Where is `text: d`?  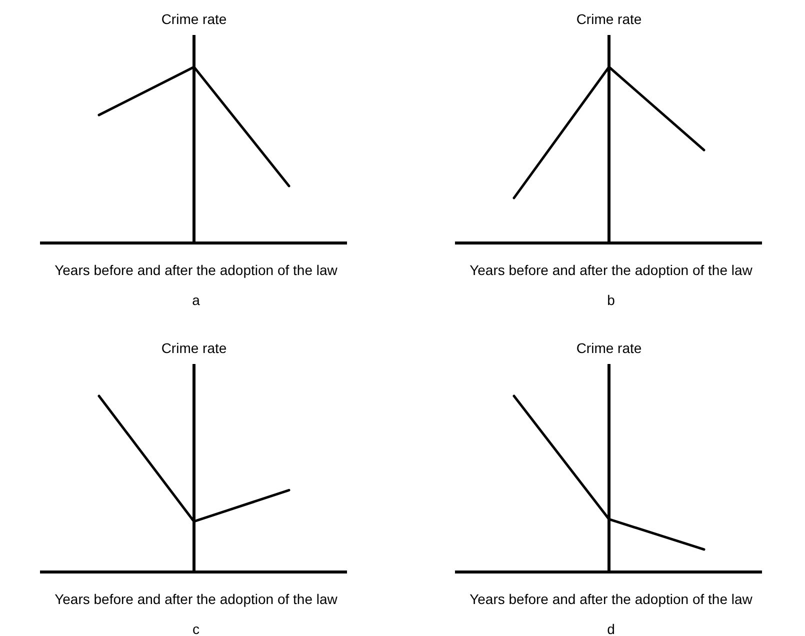 text: d is located at coordinates (611, 628).